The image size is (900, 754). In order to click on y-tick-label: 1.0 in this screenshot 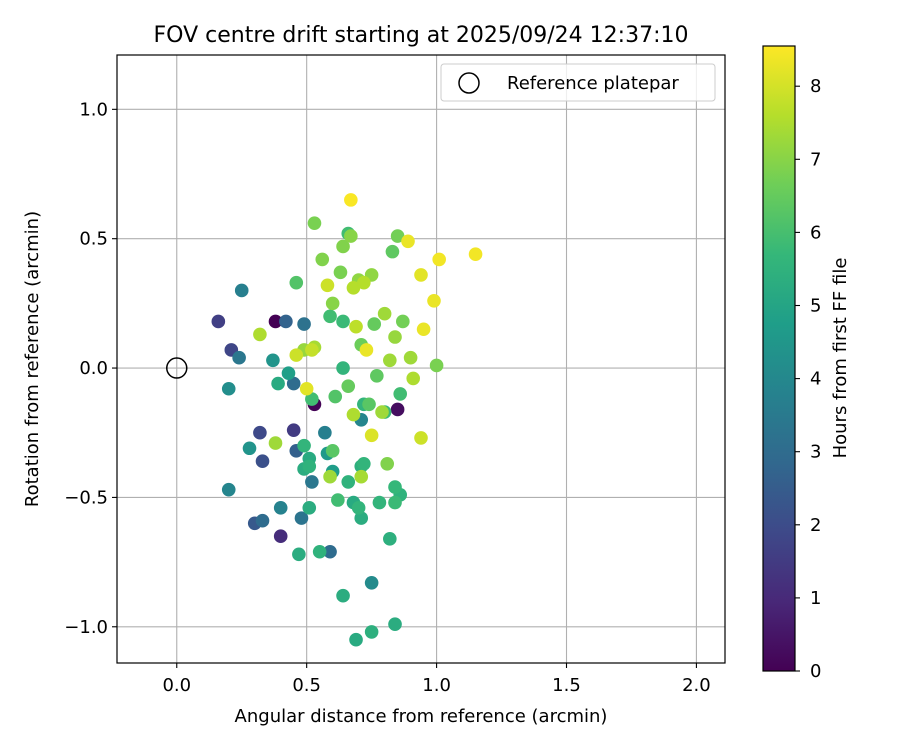, I will do `click(93, 109)`.